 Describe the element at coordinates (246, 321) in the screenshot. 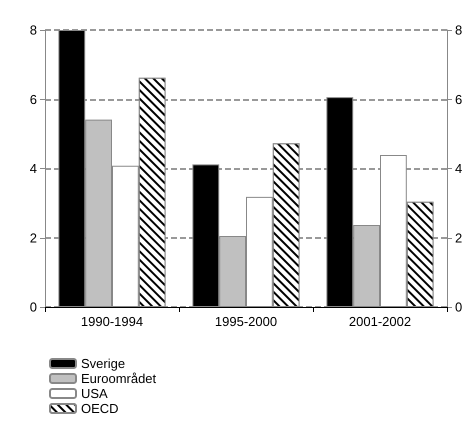

I see `x-tick-label: 1995-2000` at that location.